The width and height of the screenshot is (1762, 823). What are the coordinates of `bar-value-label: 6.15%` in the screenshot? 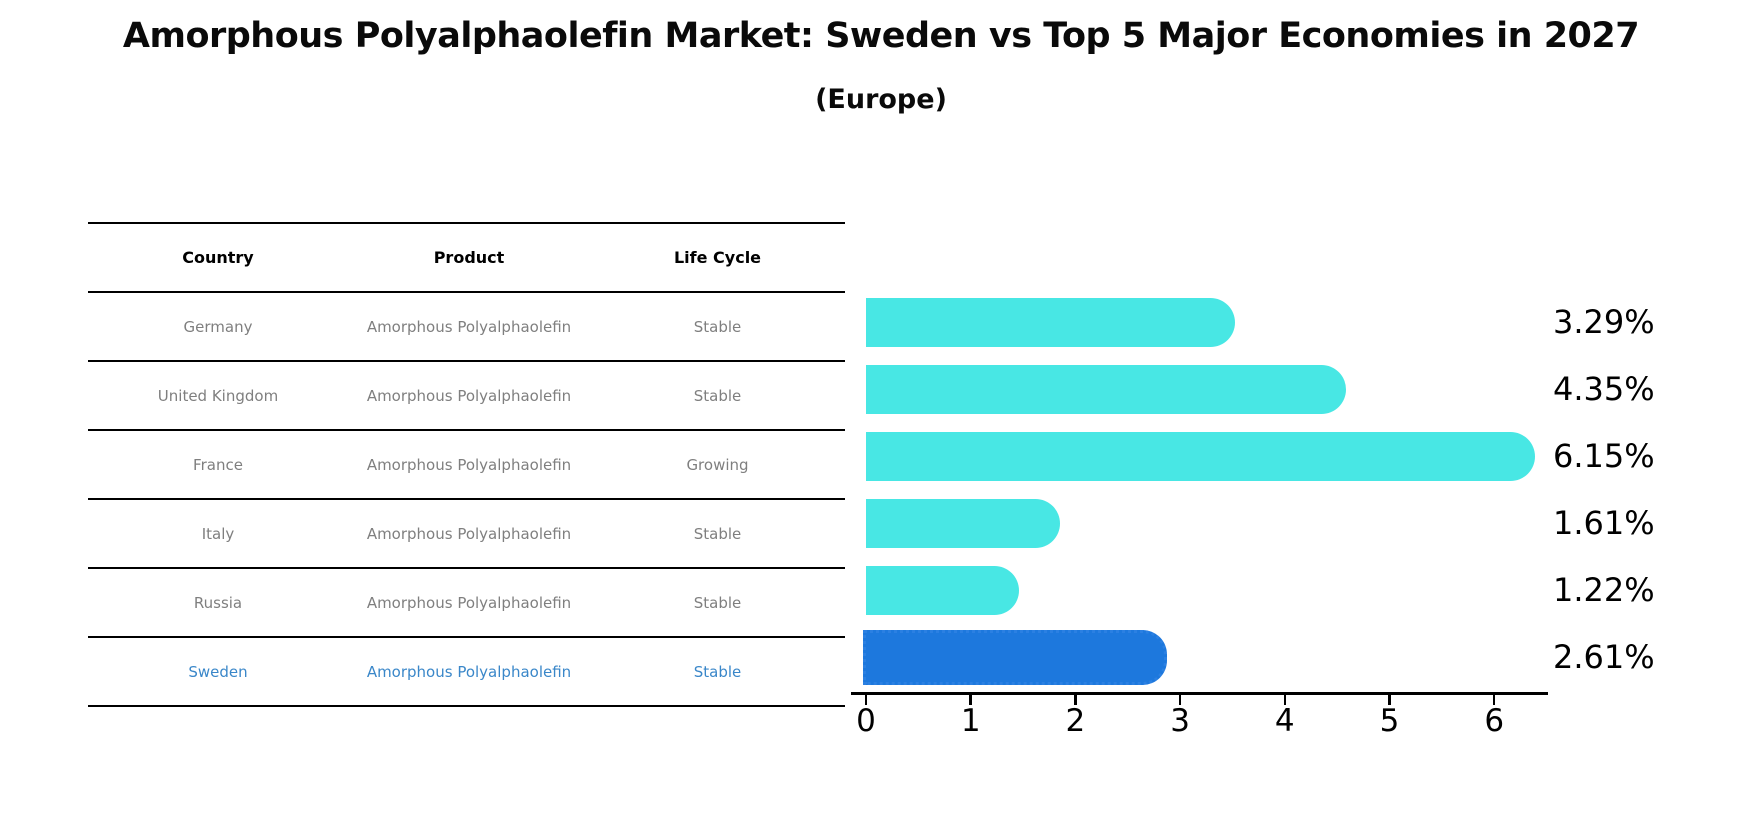 It's located at (1604, 456).